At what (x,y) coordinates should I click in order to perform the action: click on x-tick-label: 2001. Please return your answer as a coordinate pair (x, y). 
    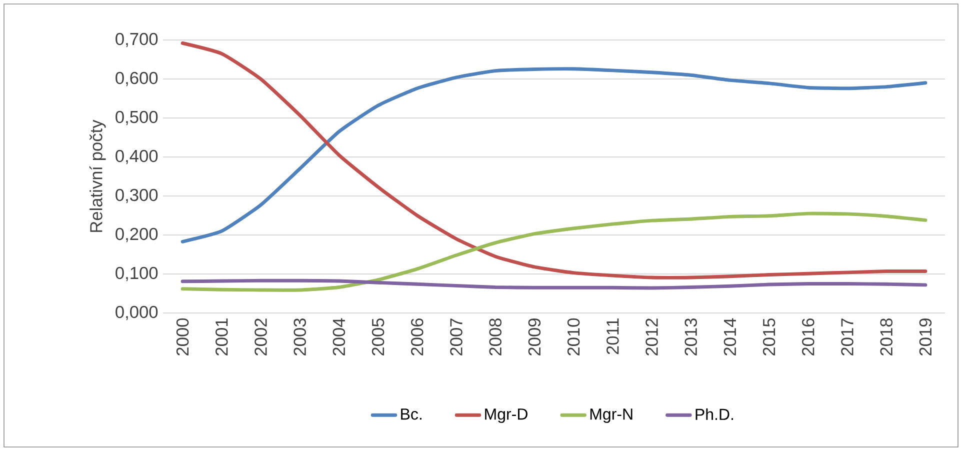
    Looking at the image, I should click on (222, 337).